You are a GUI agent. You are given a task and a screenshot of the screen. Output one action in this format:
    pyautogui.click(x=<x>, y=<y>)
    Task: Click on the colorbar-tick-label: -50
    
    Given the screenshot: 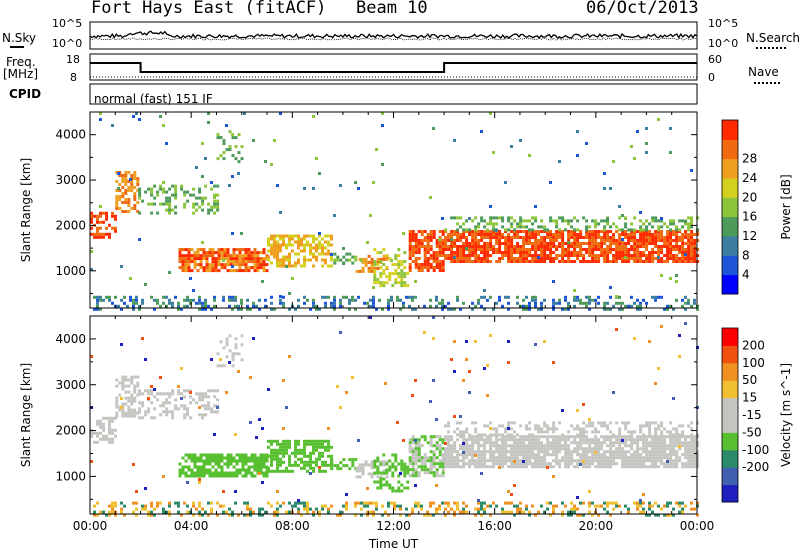 What is the action you would take?
    pyautogui.click(x=752, y=432)
    